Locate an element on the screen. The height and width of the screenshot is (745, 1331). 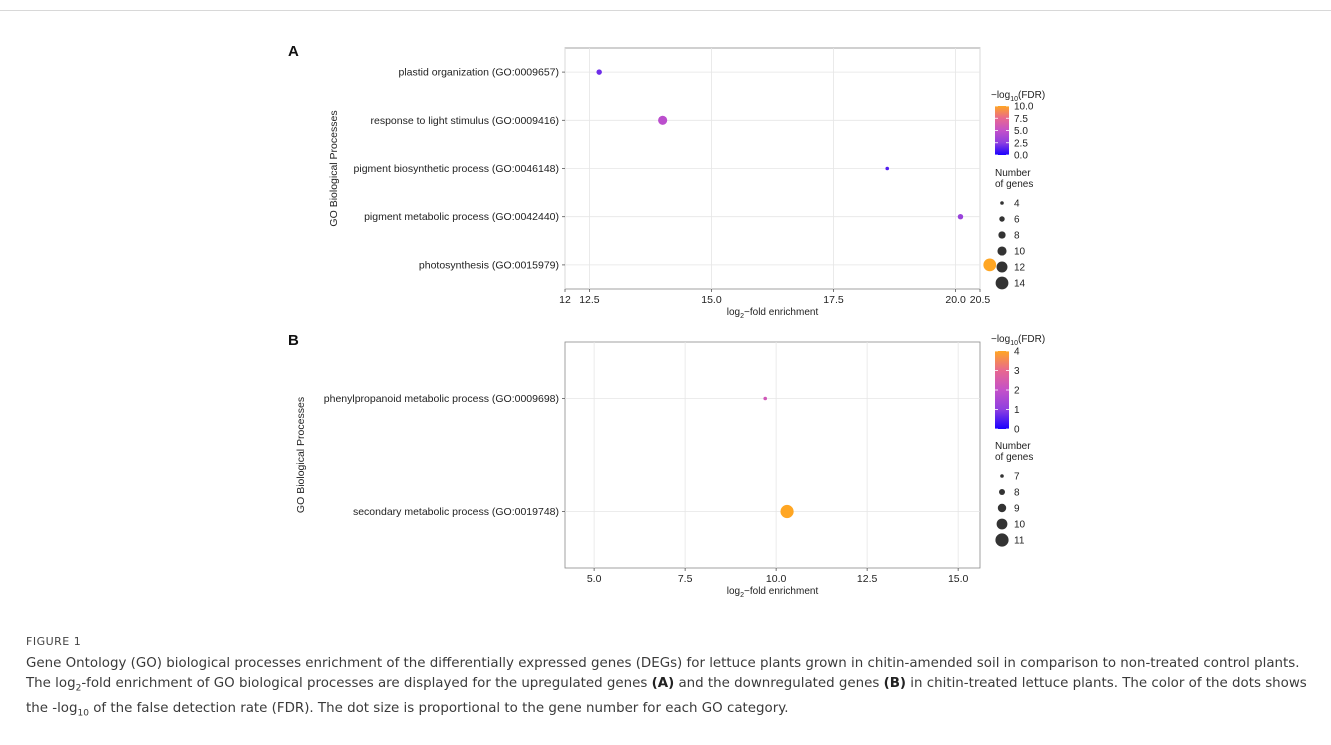
y-tick-label: plastid organization (GO:0009657) is located at coordinates (478, 73).